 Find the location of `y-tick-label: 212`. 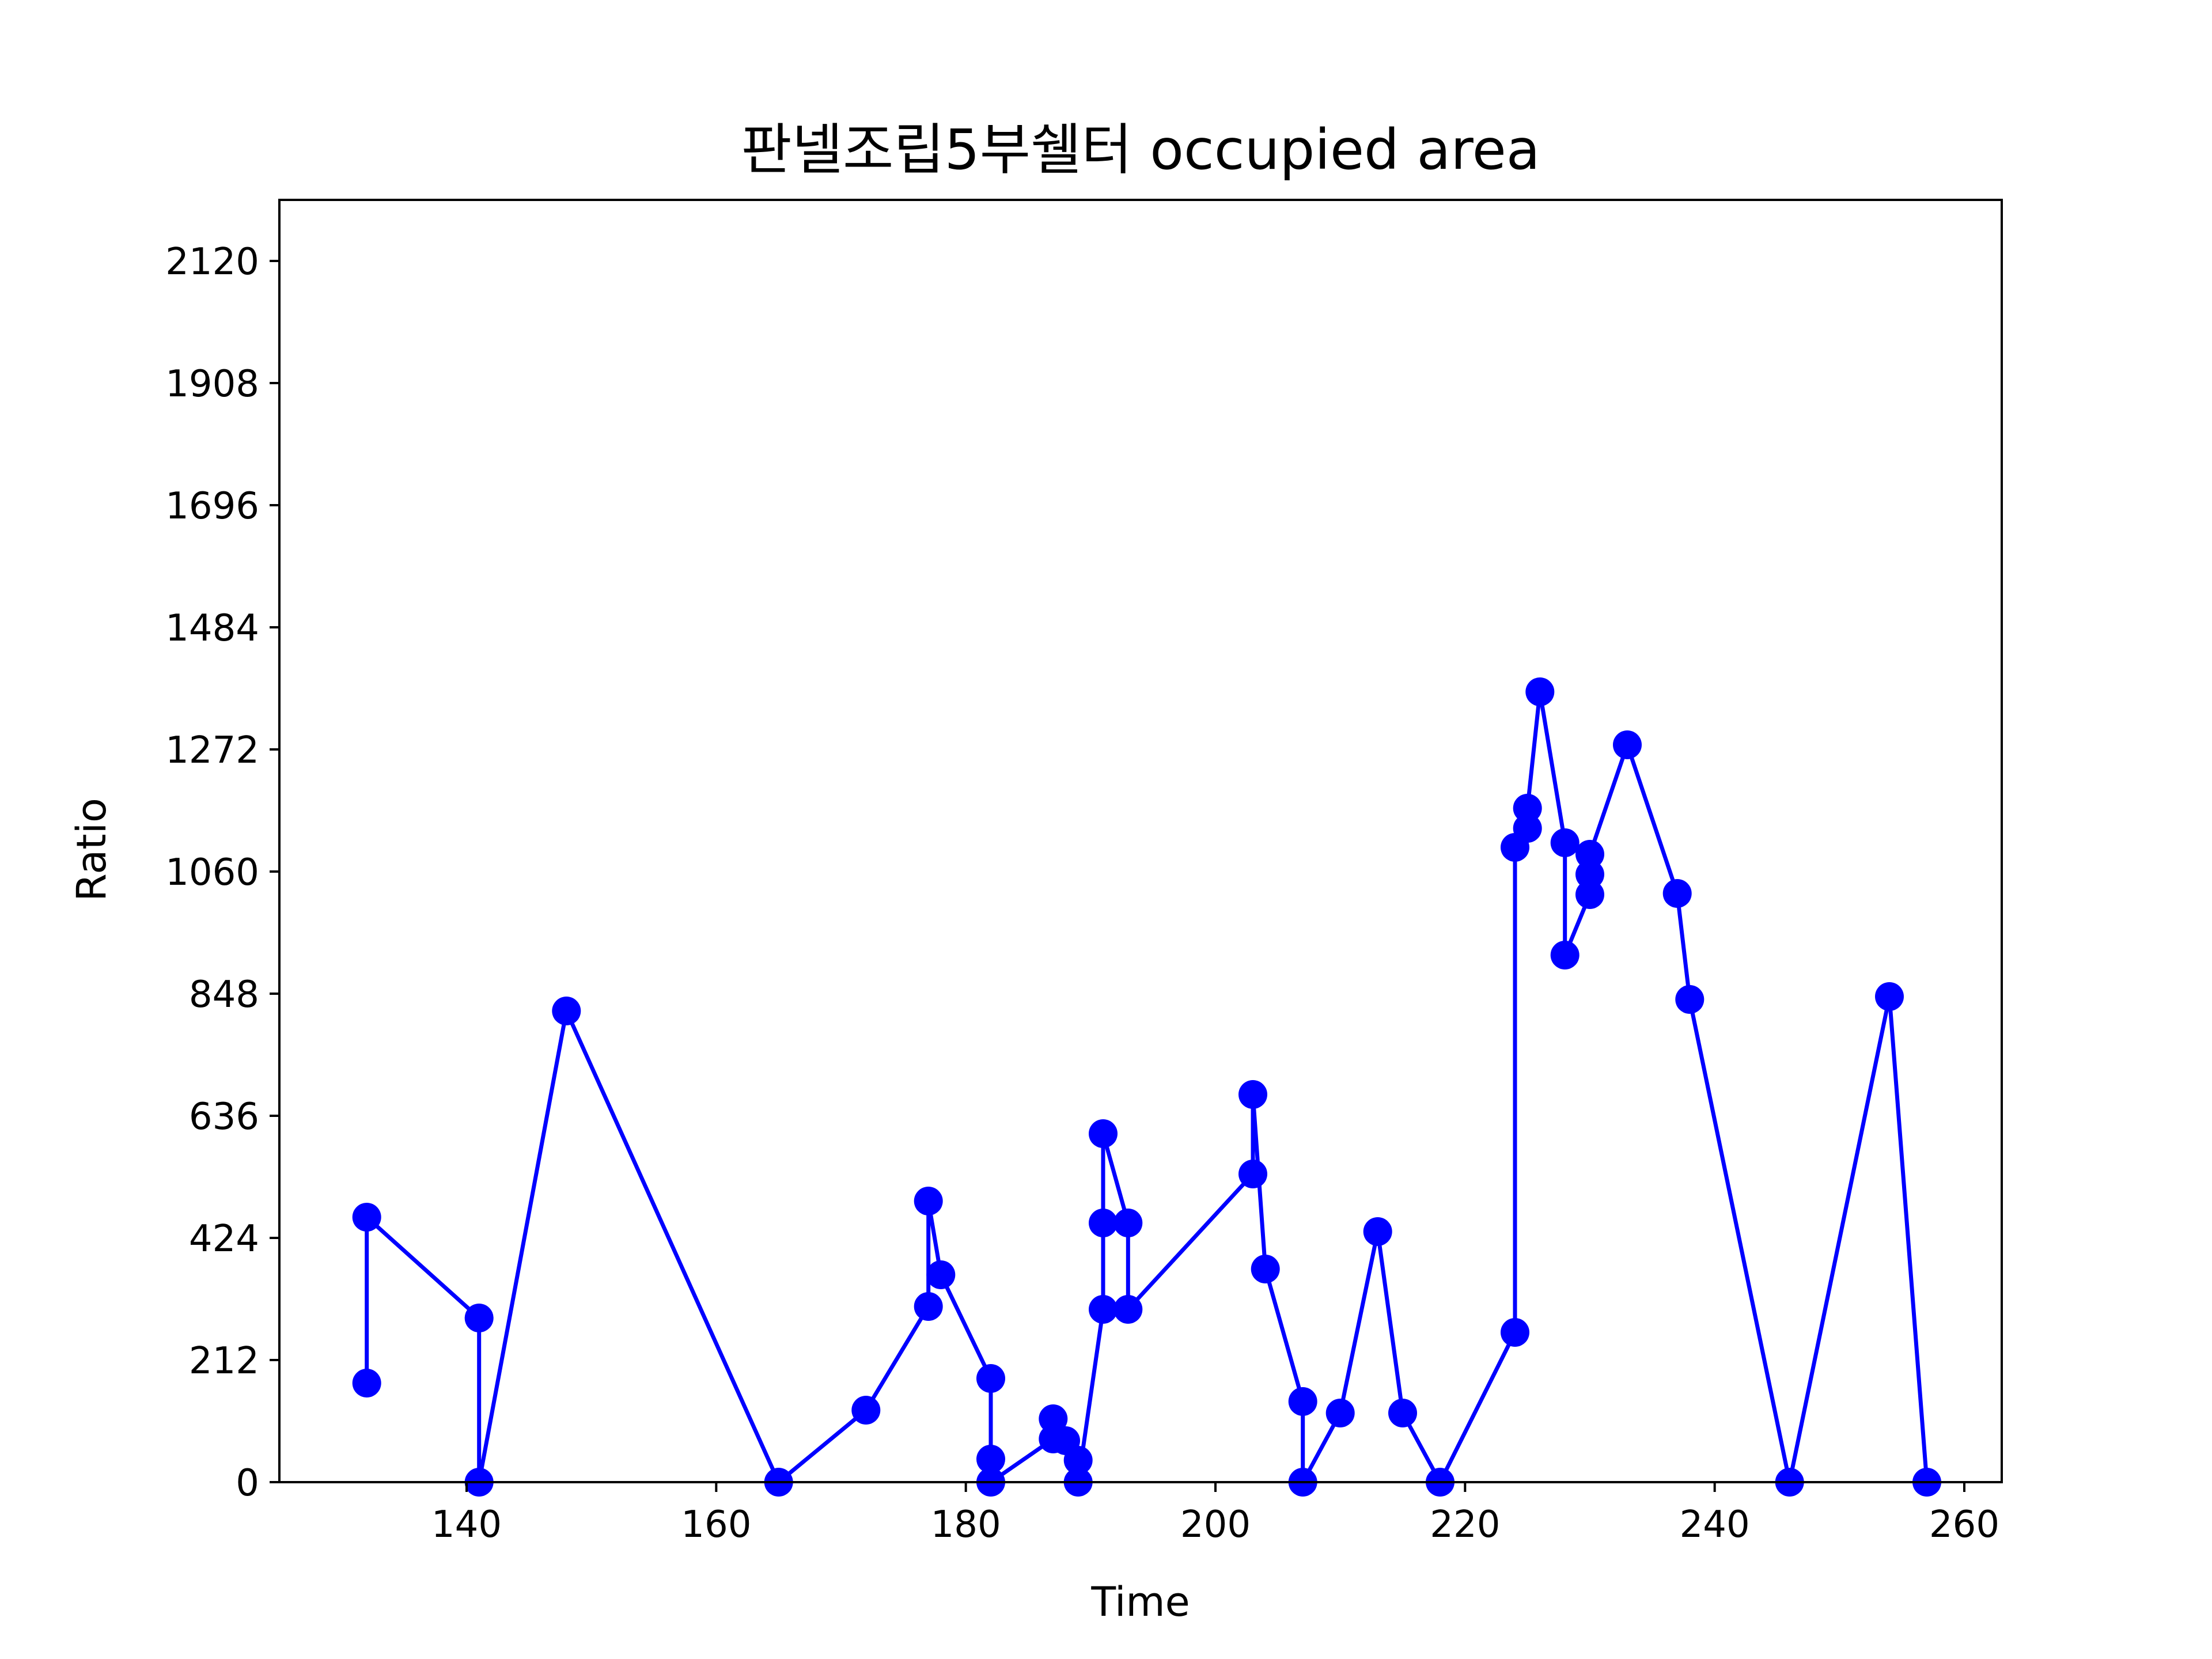

y-tick-label: 212 is located at coordinates (224, 1361).